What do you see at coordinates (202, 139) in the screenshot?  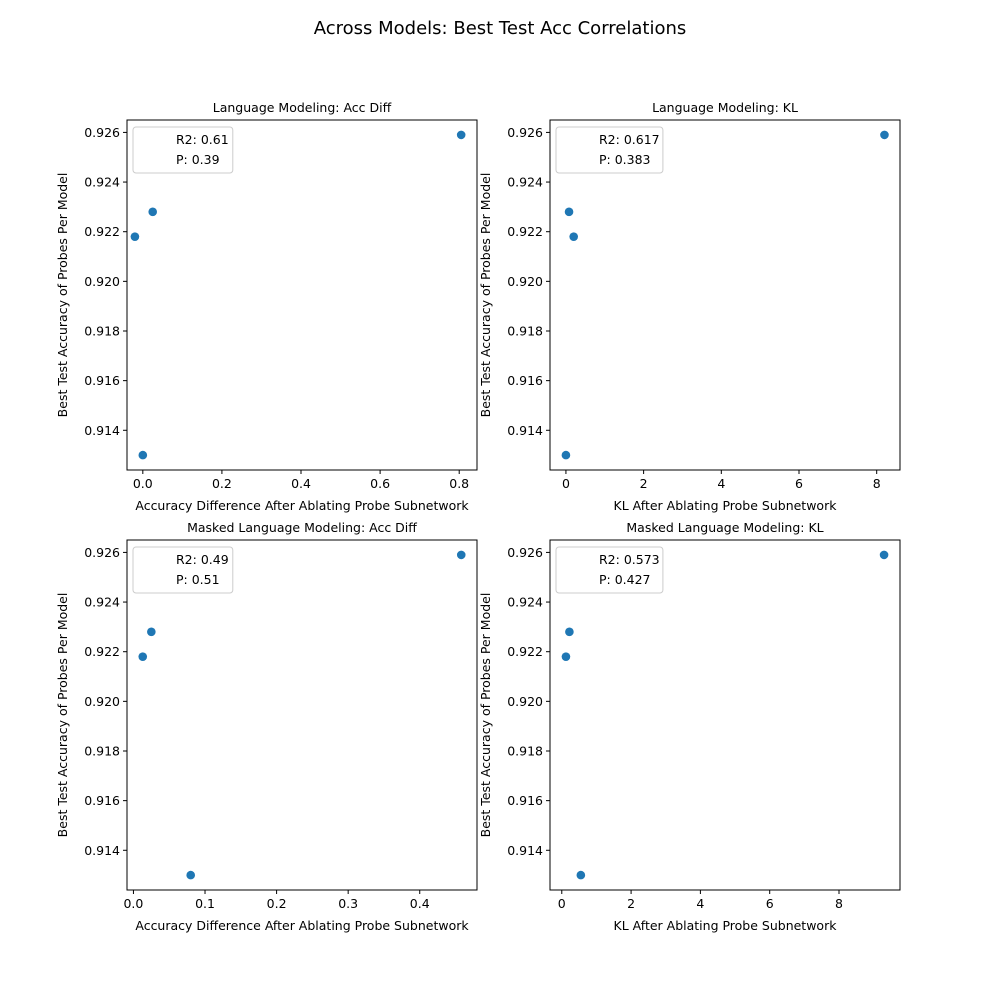 I see `legend-entry: R2: 0.61` at bounding box center [202, 139].